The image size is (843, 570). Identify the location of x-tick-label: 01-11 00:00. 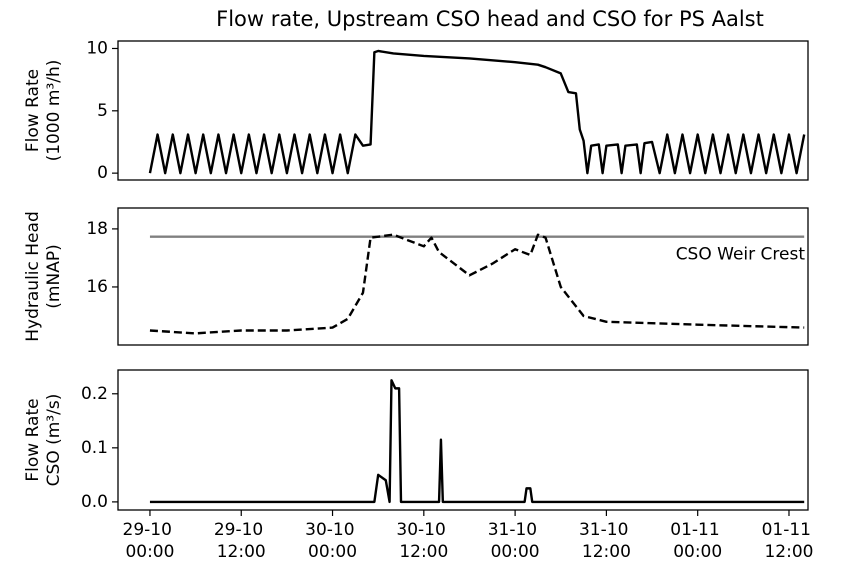
(697, 541).